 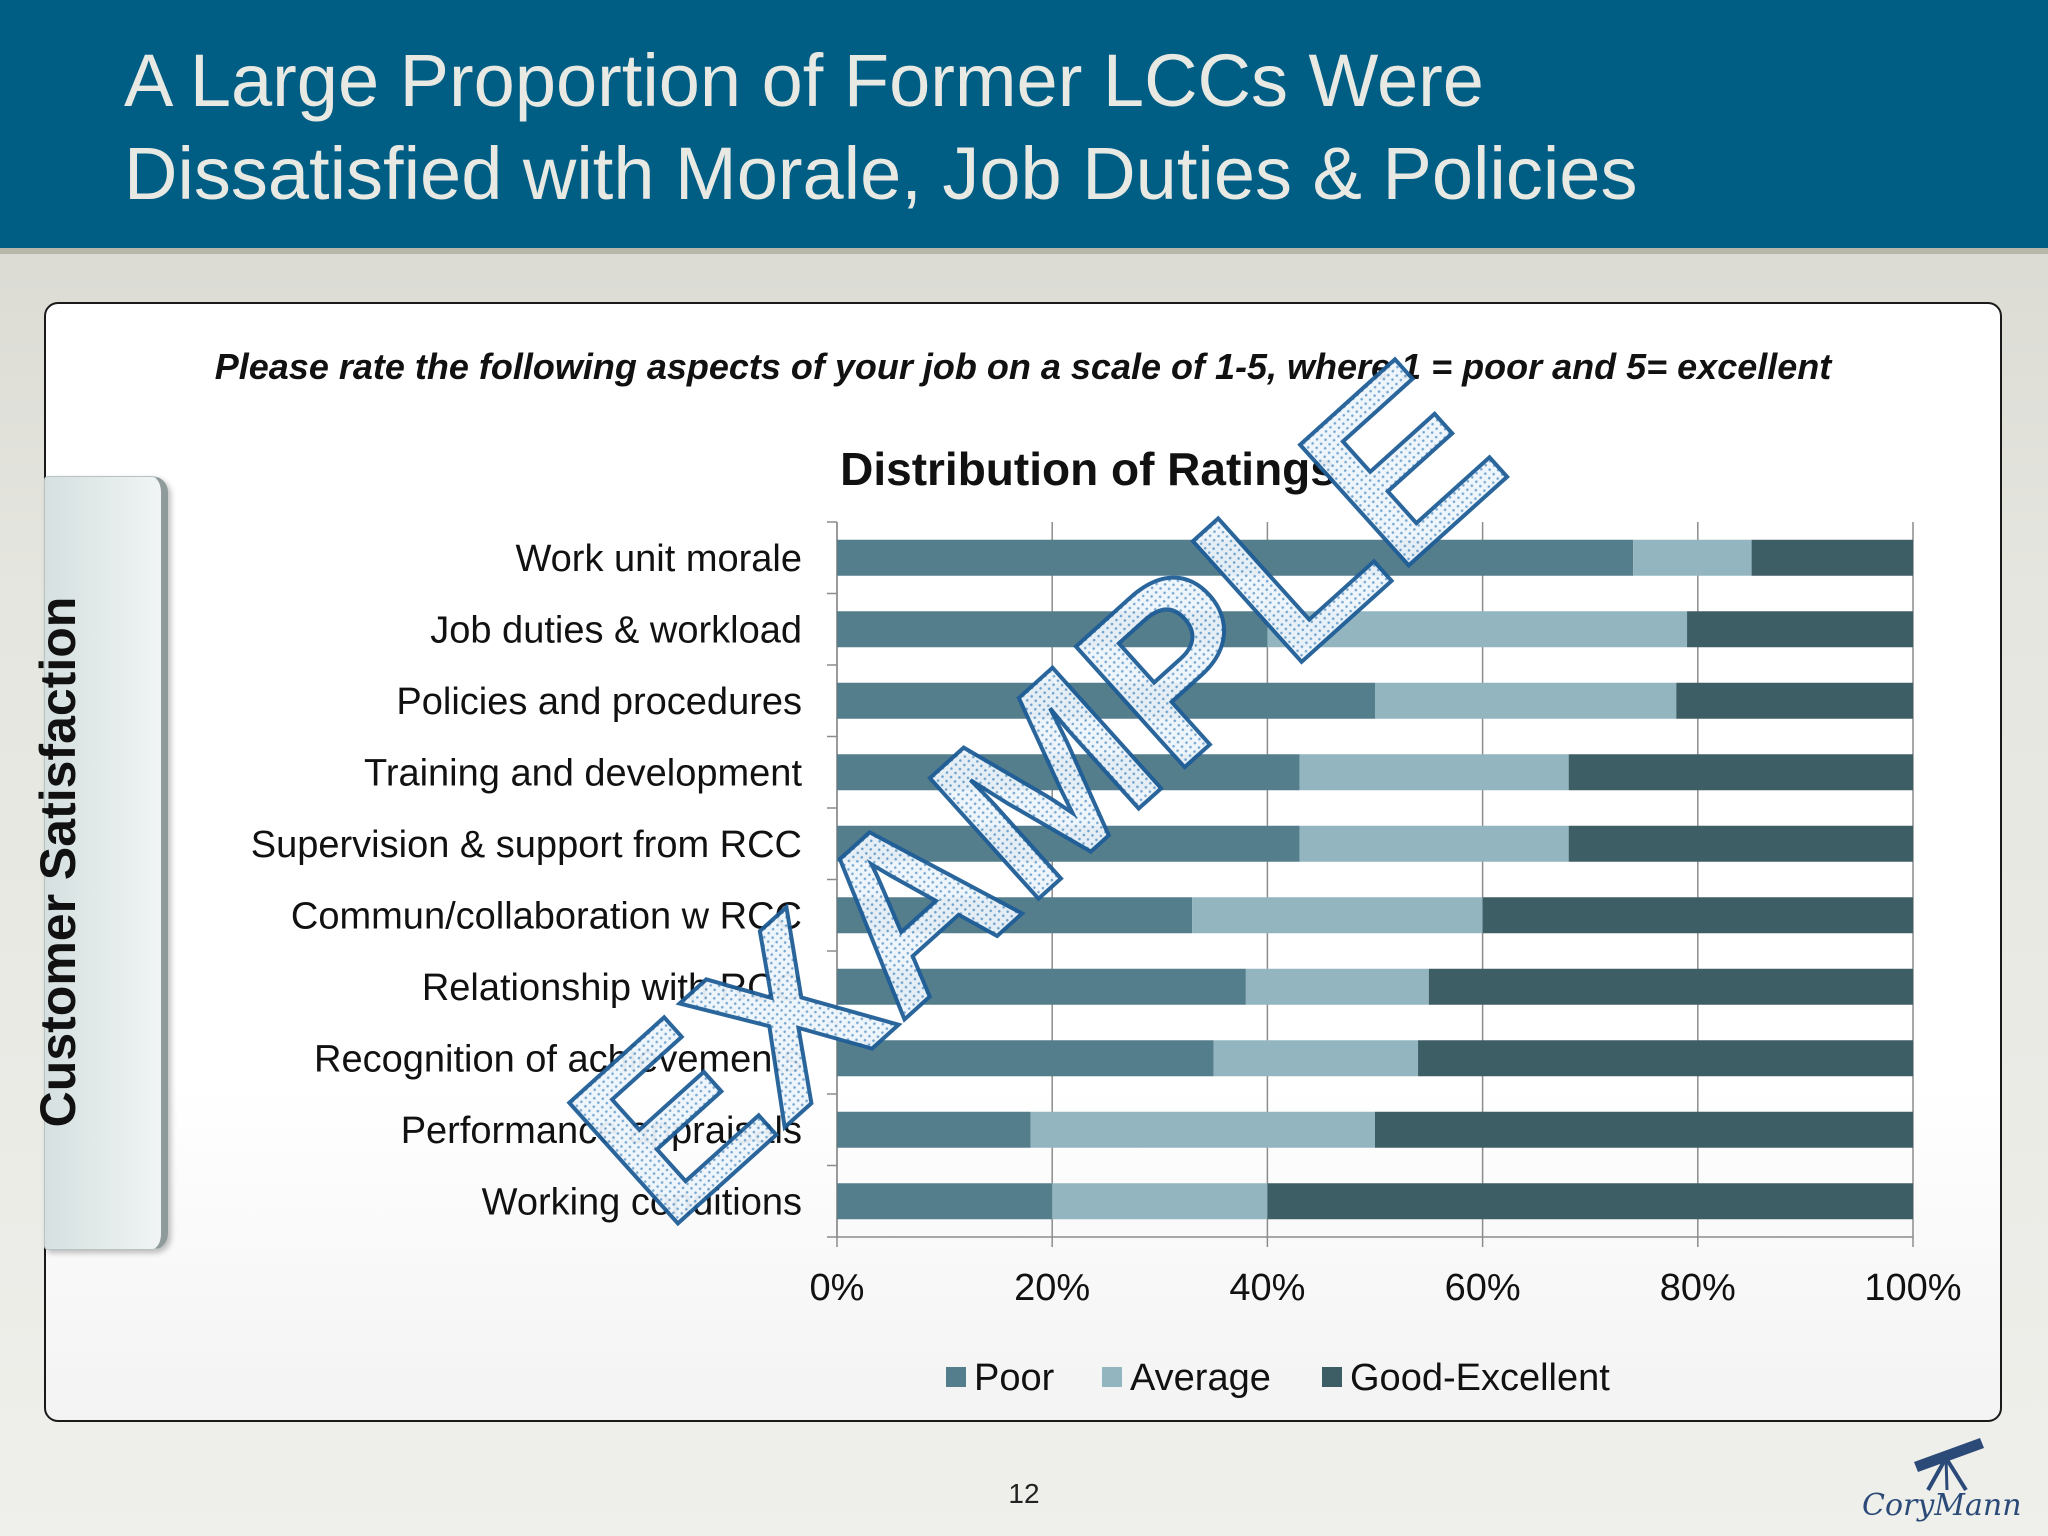 I want to click on category-label: Job duties & workload, so click(x=616, y=630).